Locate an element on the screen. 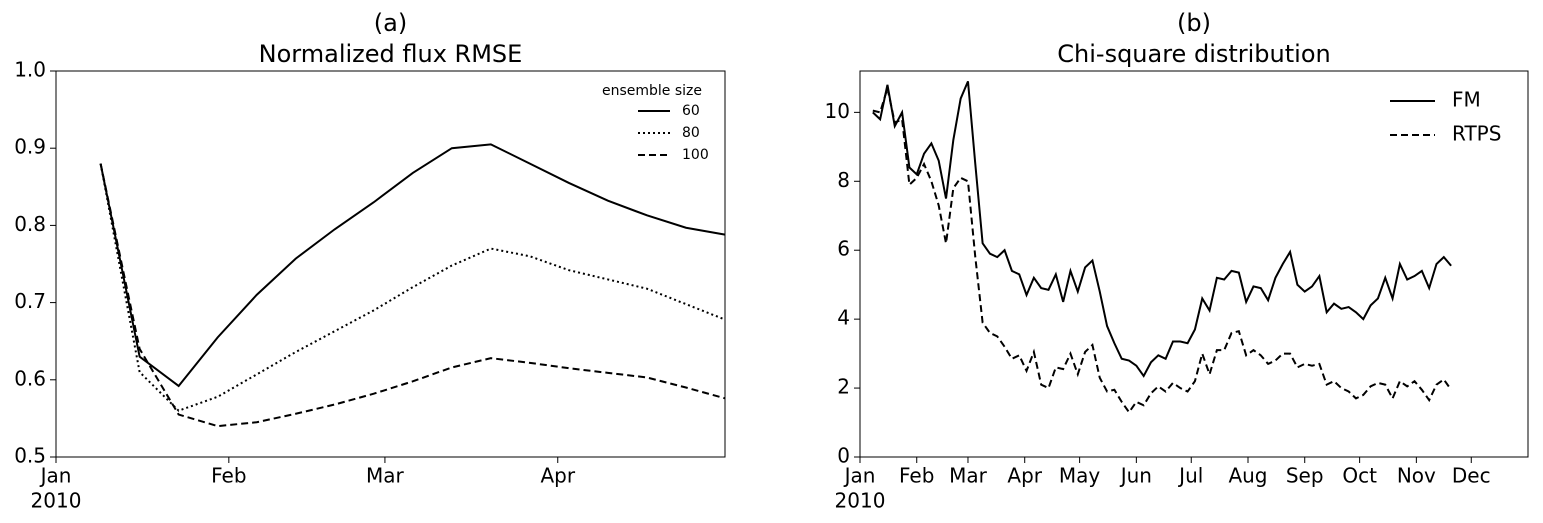 Image resolution: width=1543 pixels, height=523 pixels. y-tick-label: 8 is located at coordinates (843, 180).